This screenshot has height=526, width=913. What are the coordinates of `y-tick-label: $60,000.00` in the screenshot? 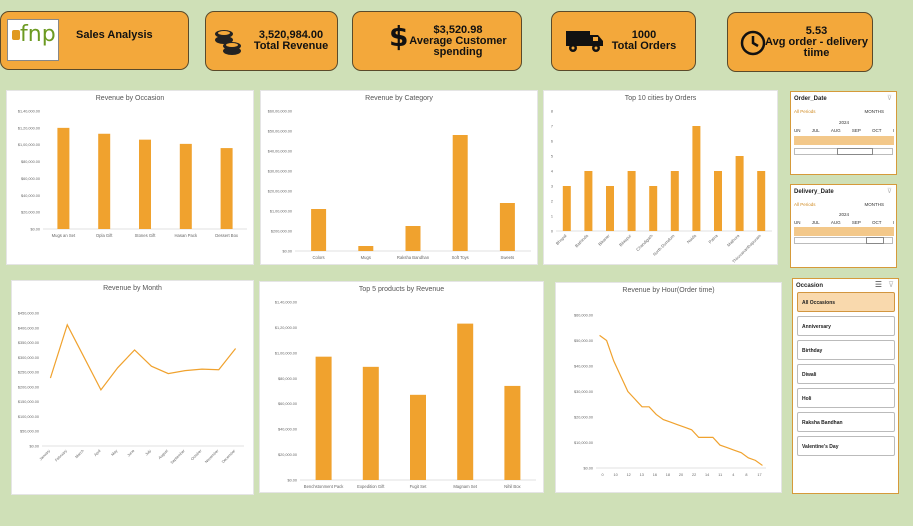 It's located at (30, 179).